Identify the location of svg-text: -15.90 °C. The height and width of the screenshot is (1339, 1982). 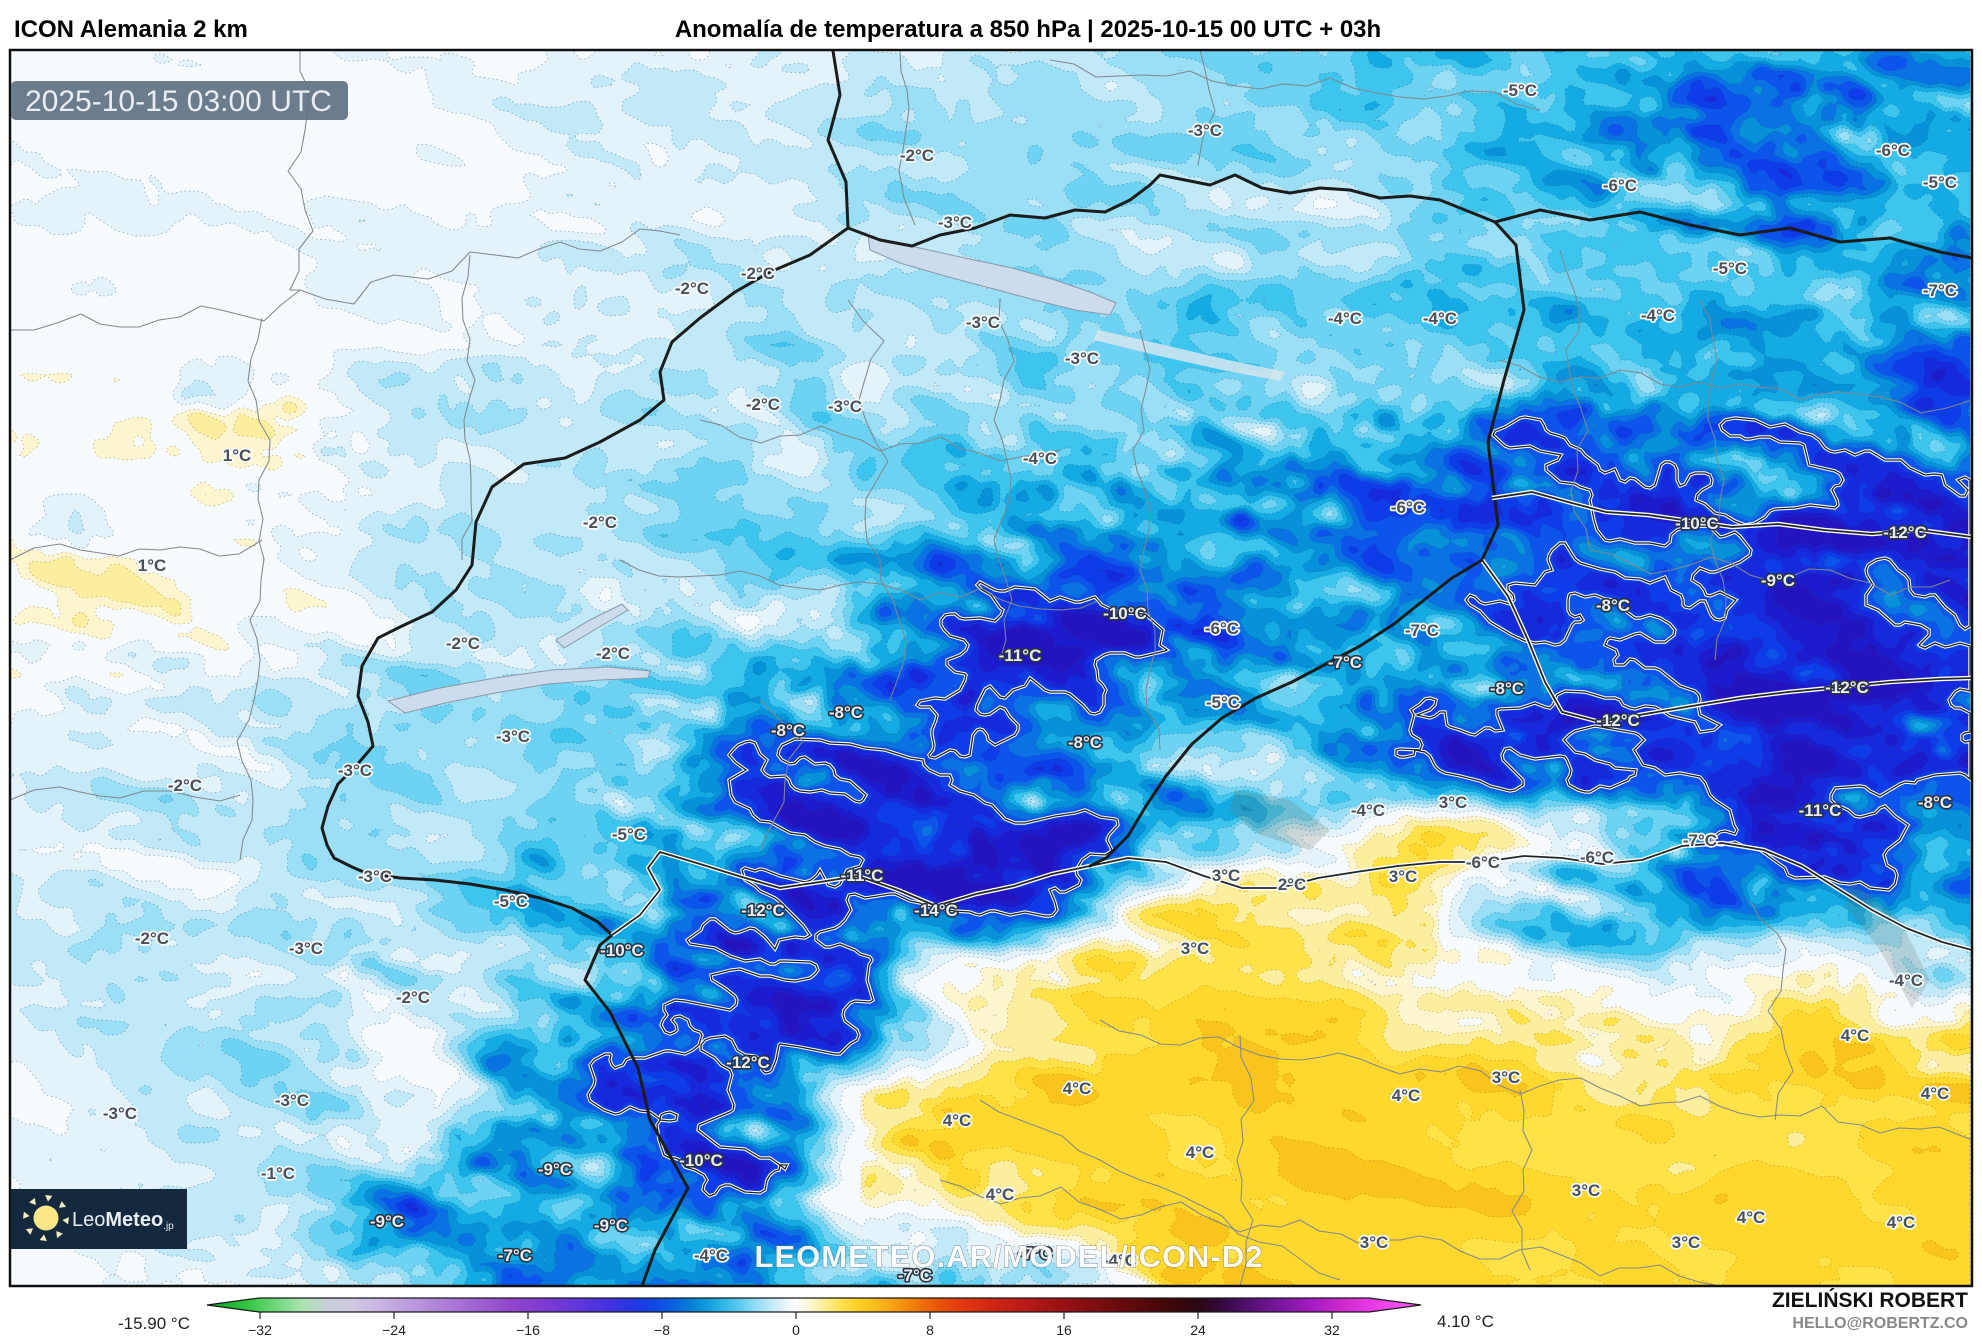
(154, 1323).